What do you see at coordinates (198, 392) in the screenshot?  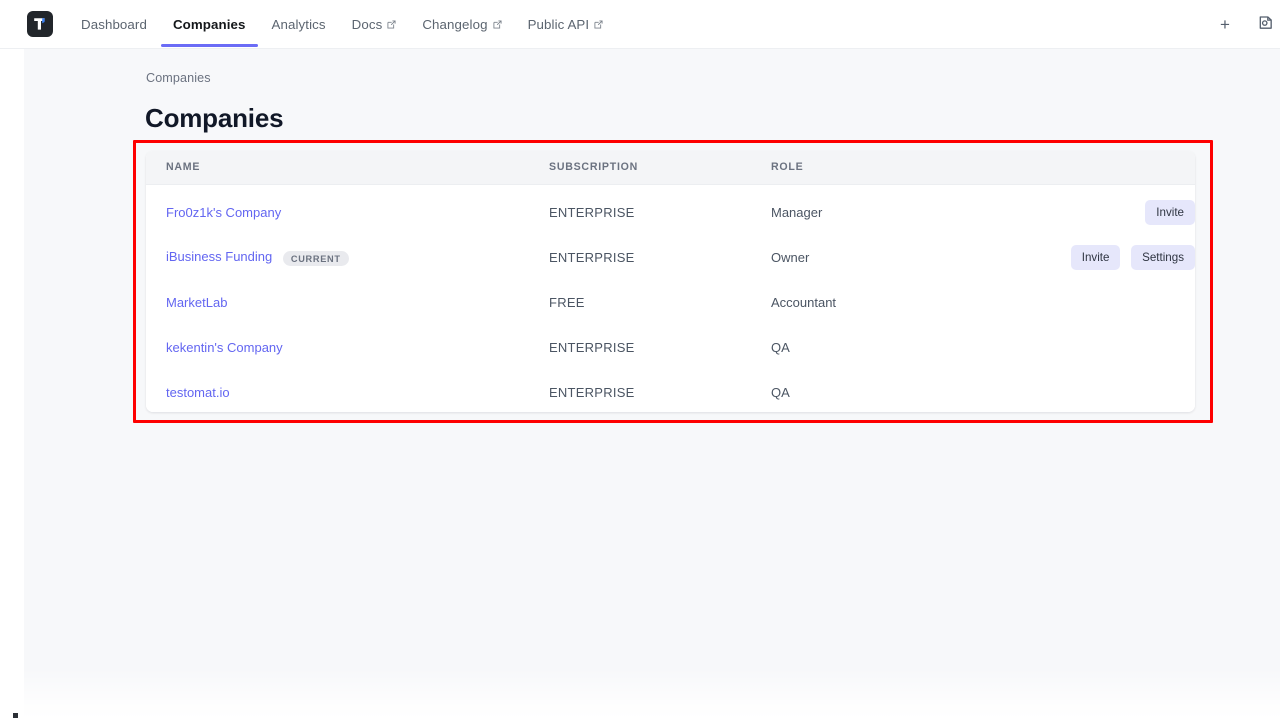 I see `company-link: testomat.io` at bounding box center [198, 392].